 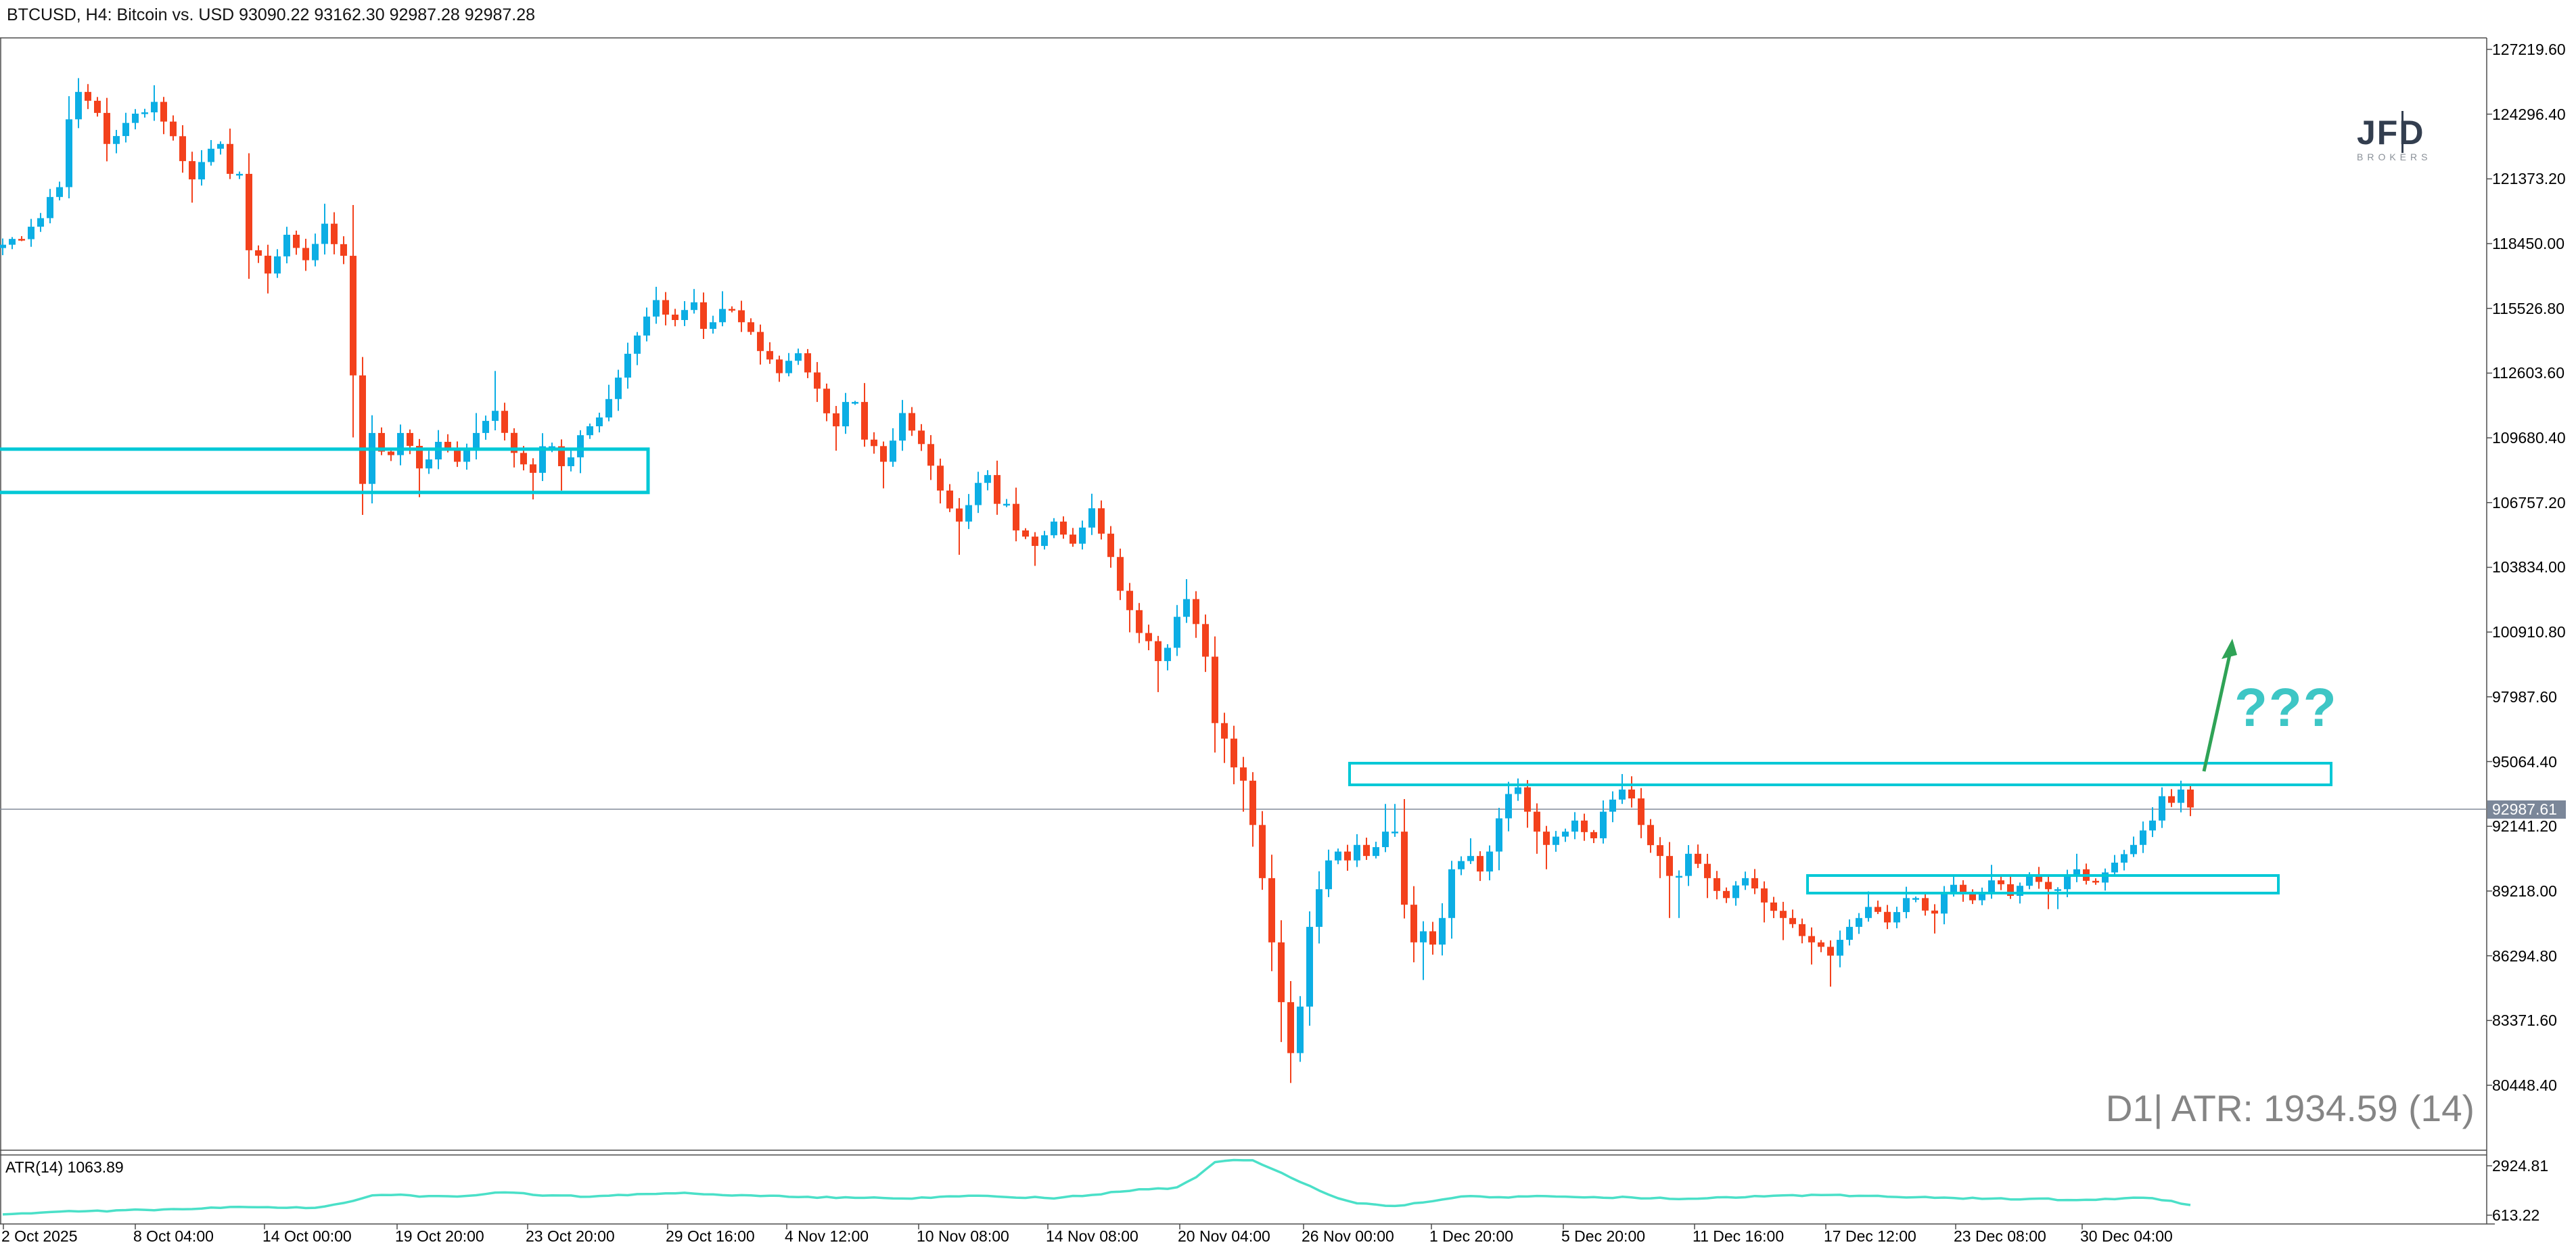 I want to click on time-axis-label: 23 Oct 20:00, so click(x=570, y=1236).